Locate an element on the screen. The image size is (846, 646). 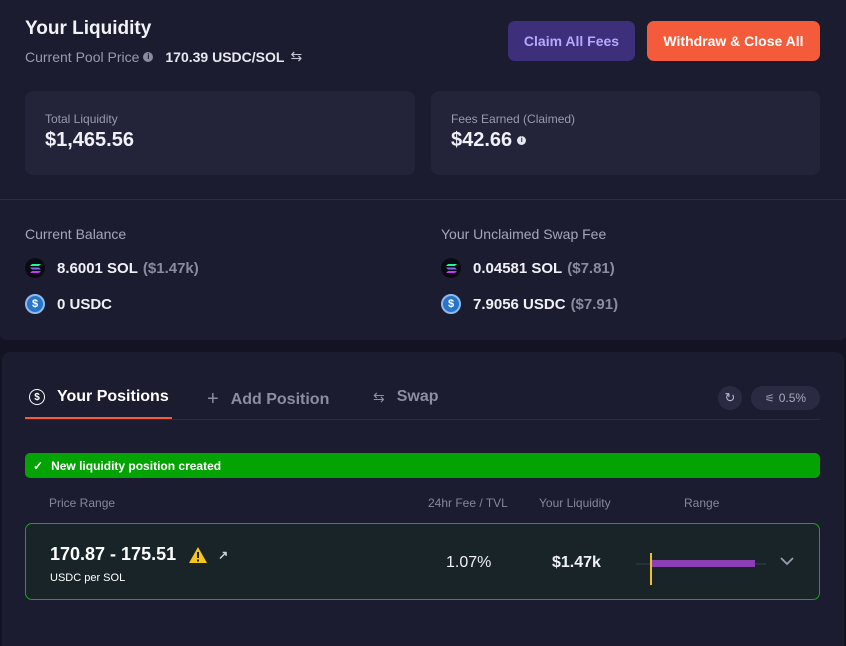
balance-usdc-amount: 0 USDC is located at coordinates (85, 304).